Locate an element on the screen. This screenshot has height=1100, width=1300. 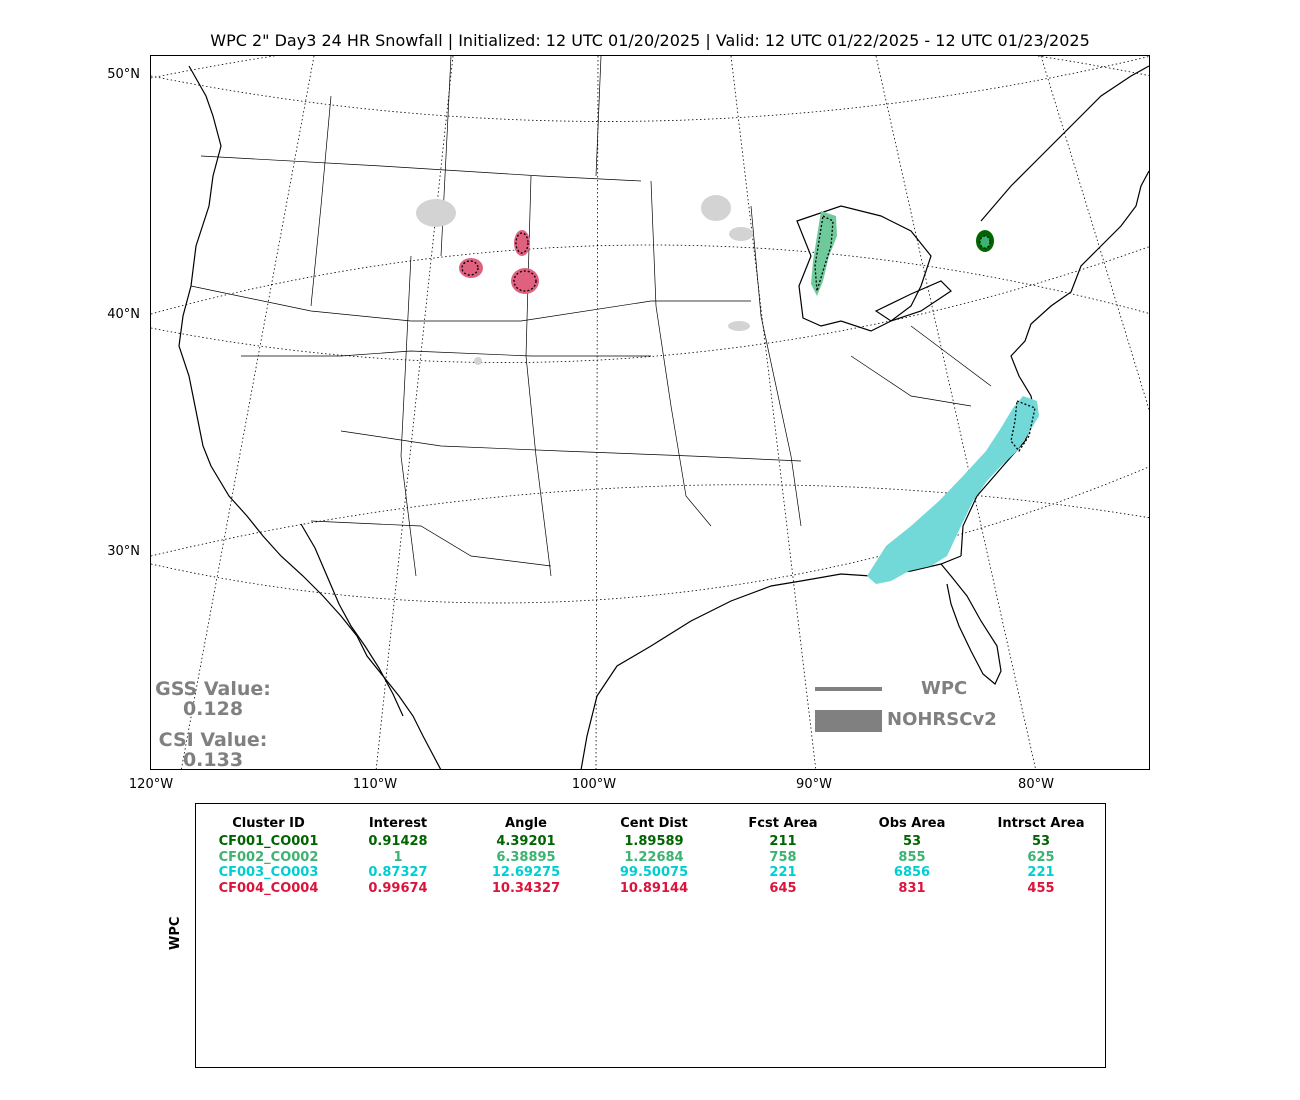
lat-label-40n: 40°N is located at coordinates (123, 314).